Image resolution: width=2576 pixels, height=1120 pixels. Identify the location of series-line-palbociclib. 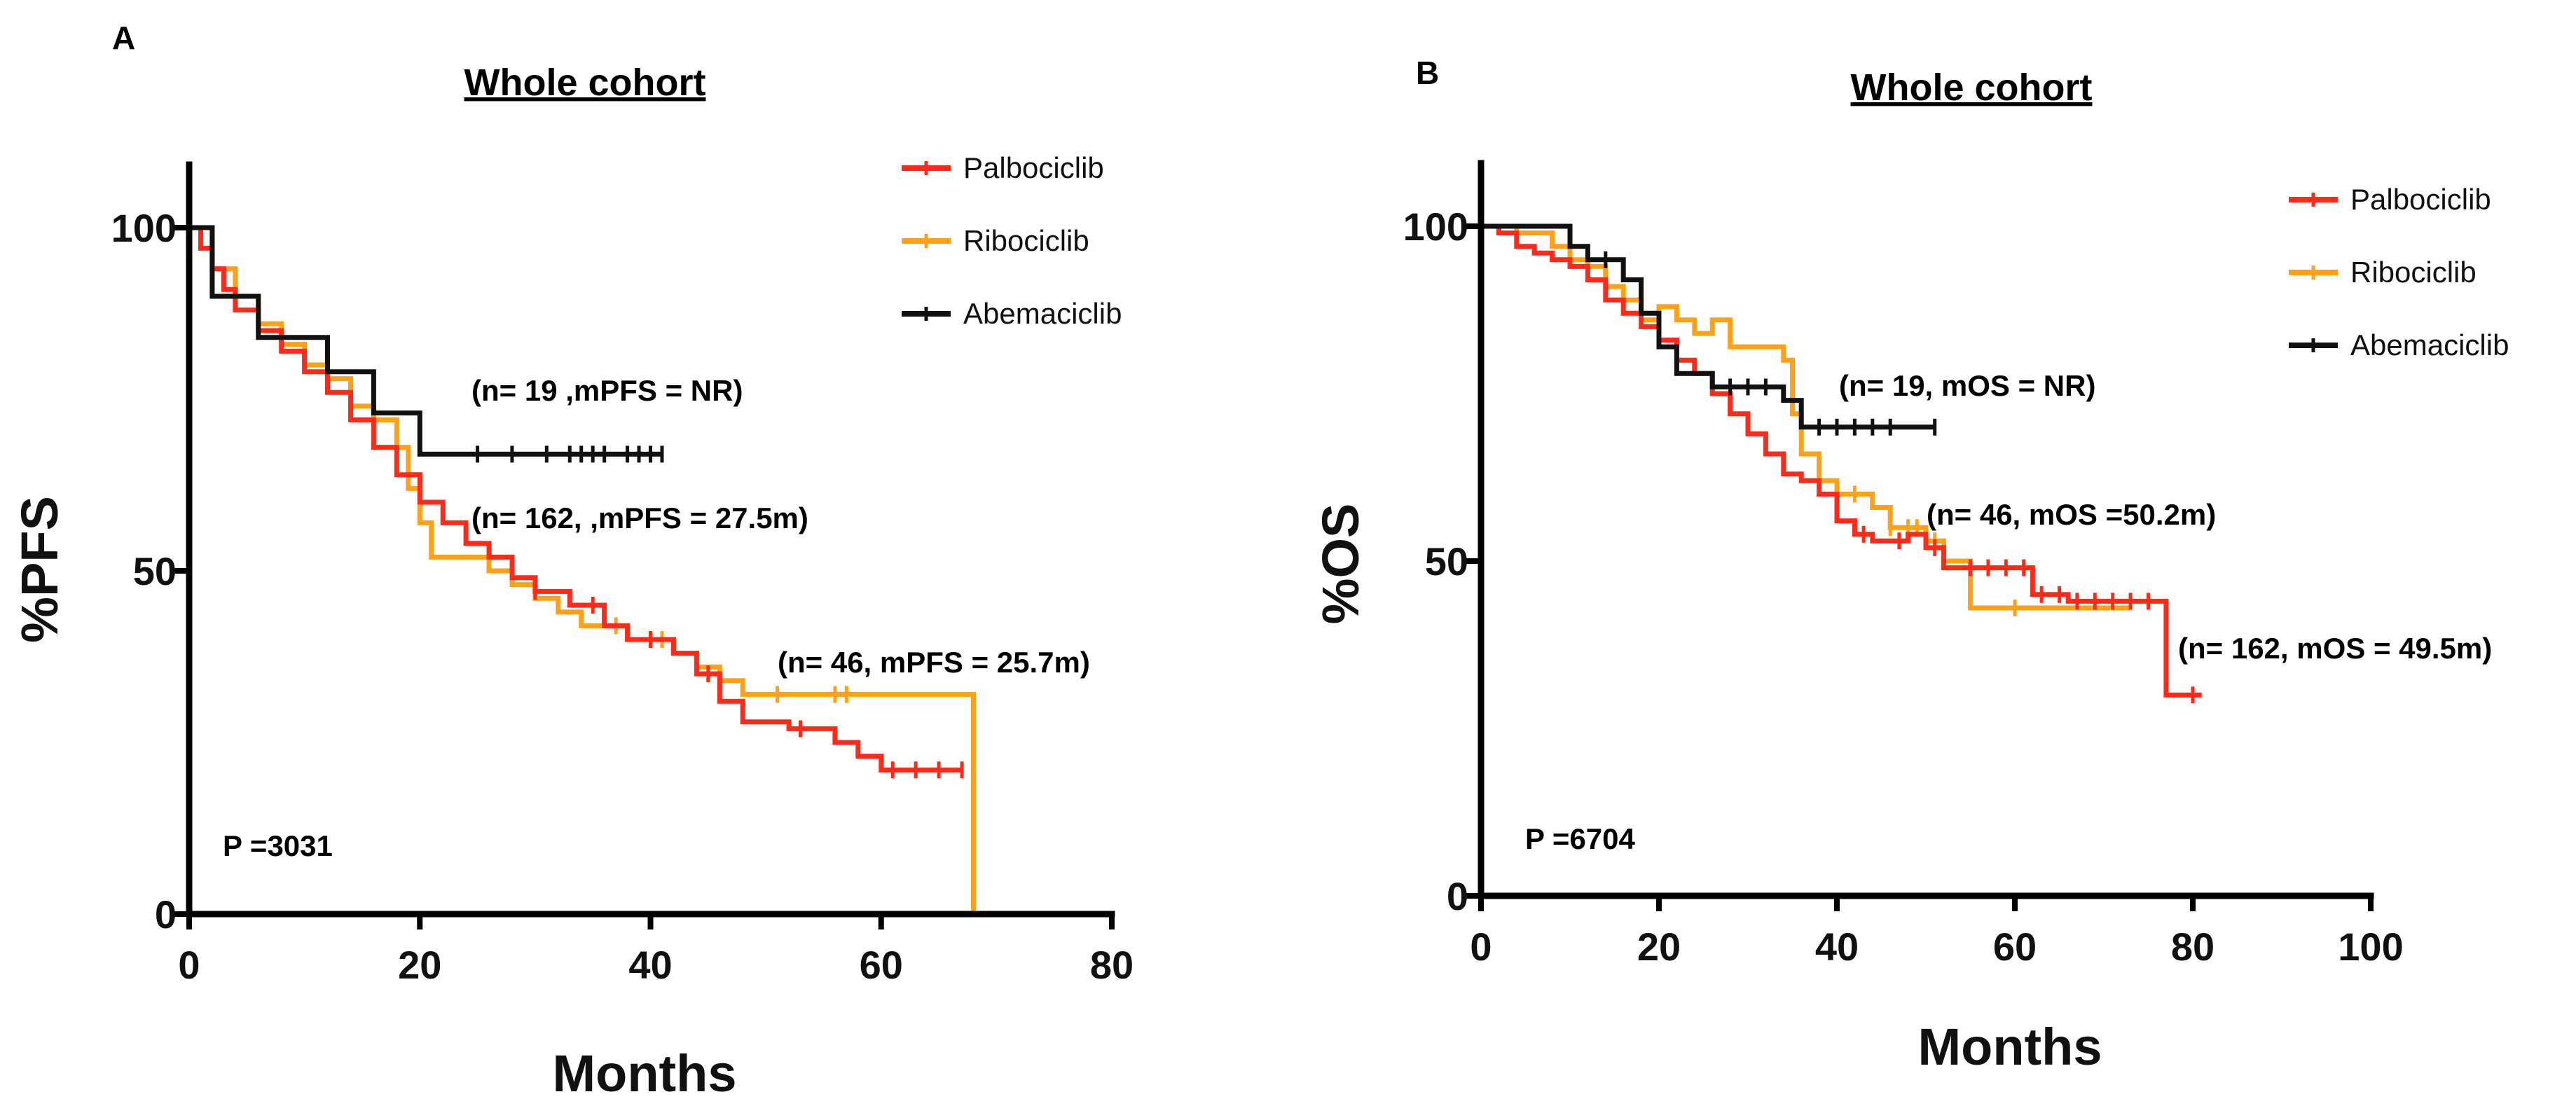
(1841, 460).